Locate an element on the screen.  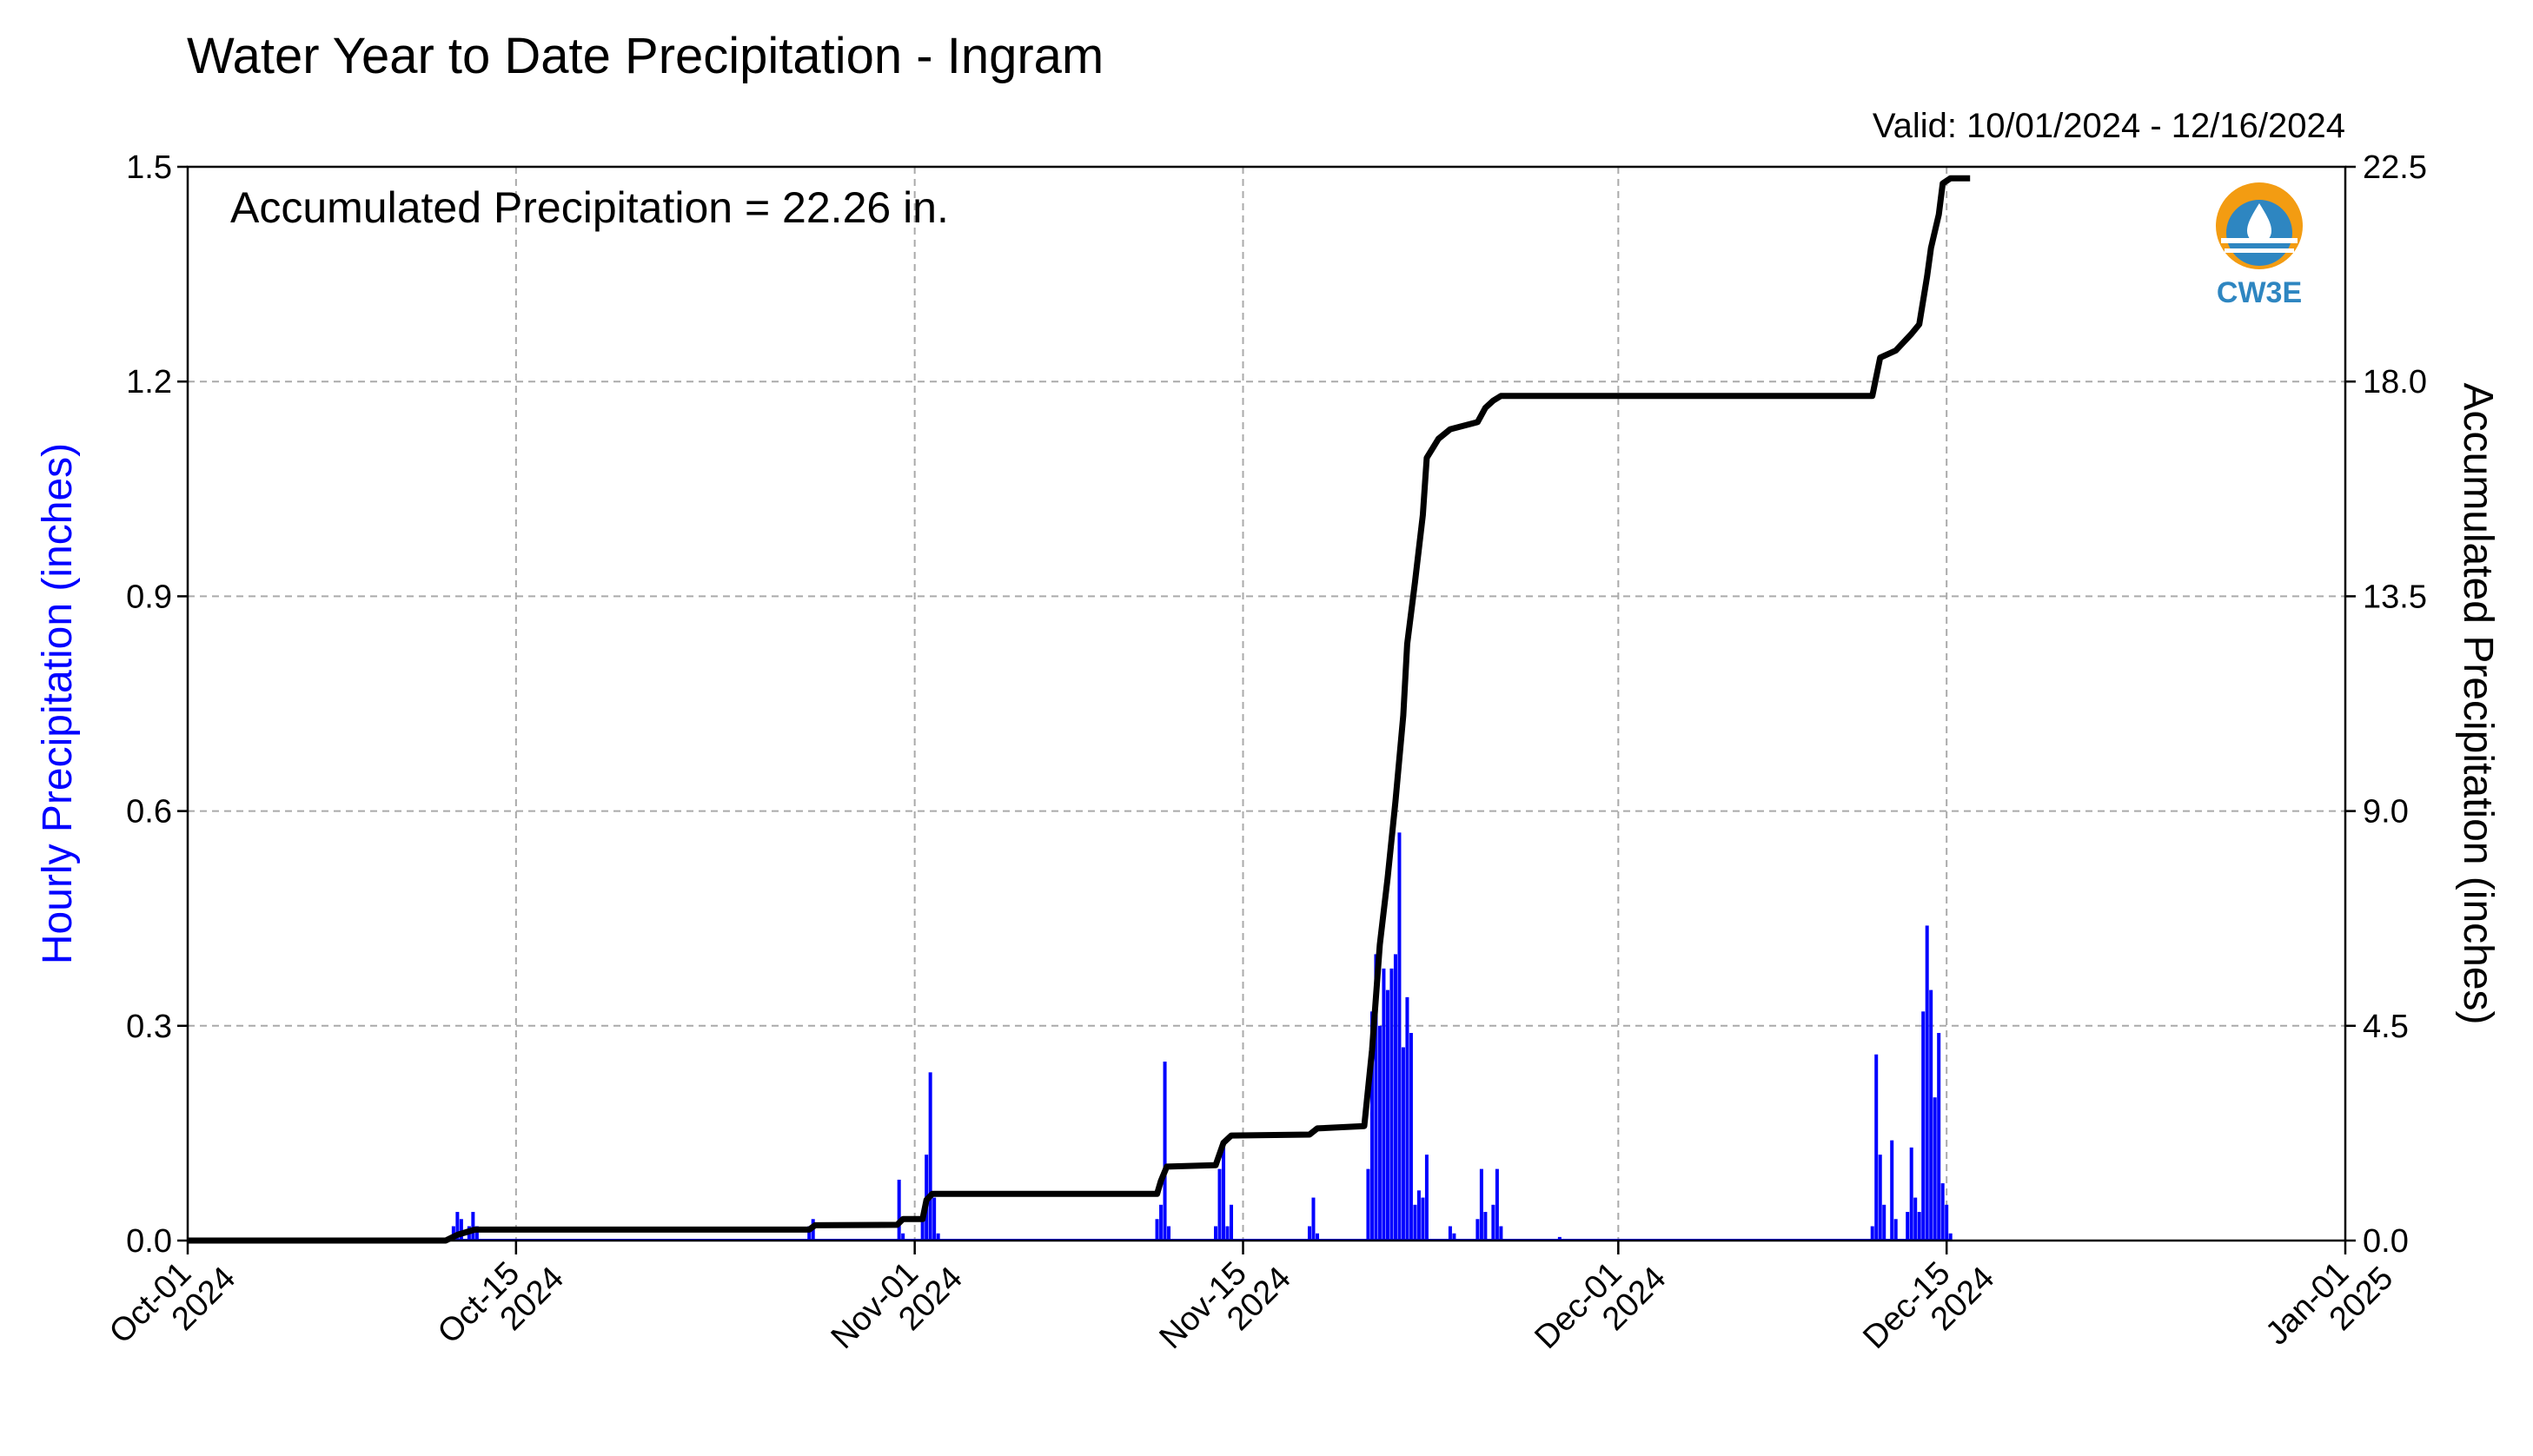
y-tick-label-left: 1.5 is located at coordinates (149, 167).